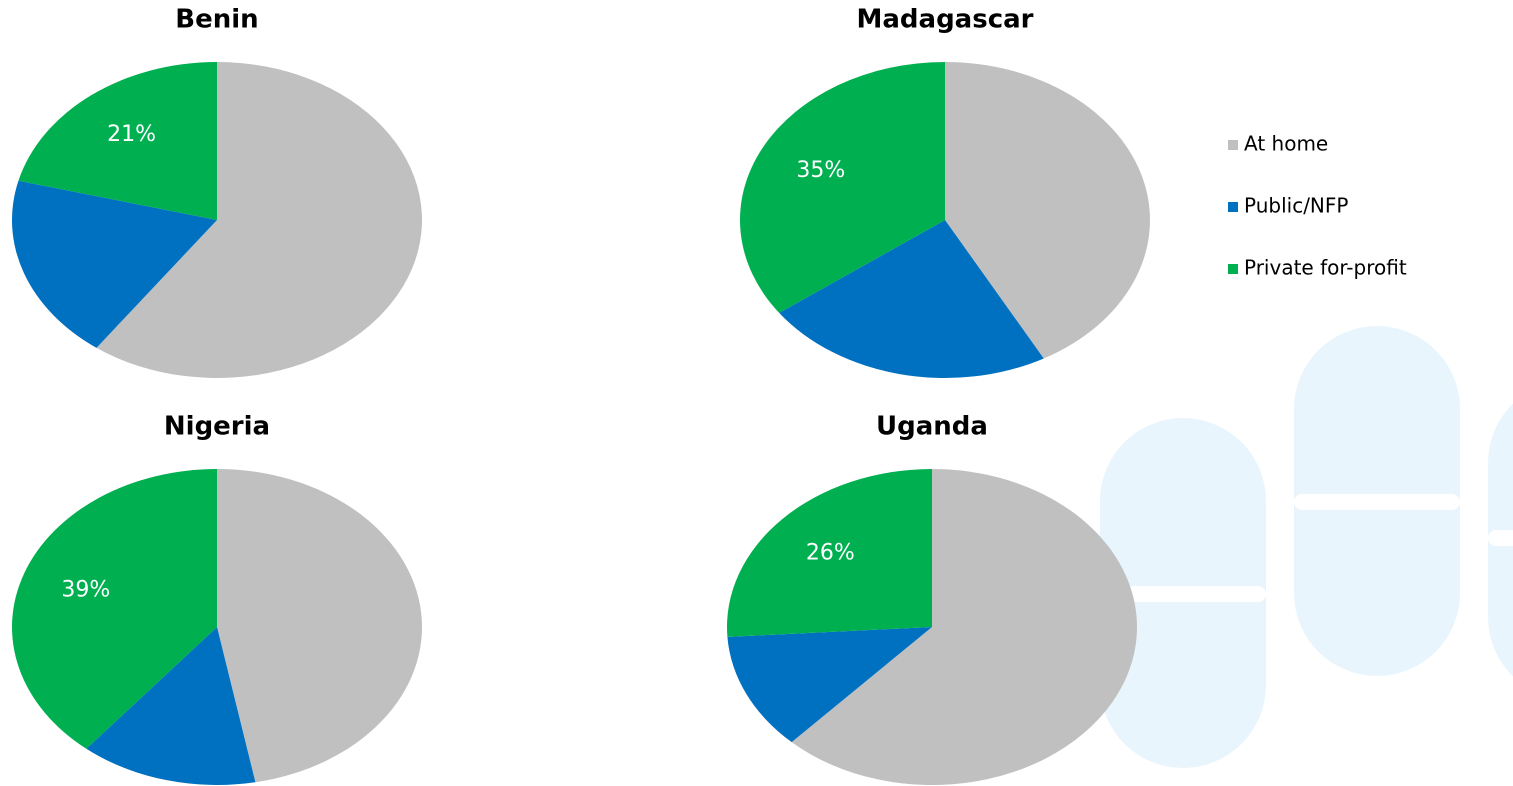 The height and width of the screenshot is (786, 1513). What do you see at coordinates (1296, 206) in the screenshot?
I see `legend-label: Public/NFP` at bounding box center [1296, 206].